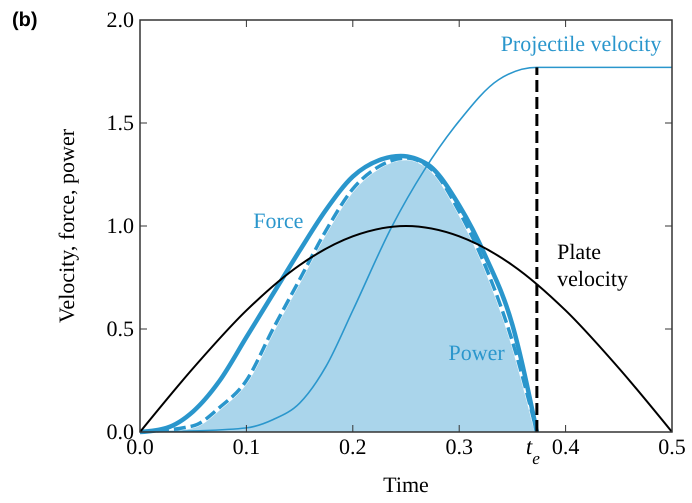 Image resolution: width=692 pixels, height=503 pixels. What do you see at coordinates (566, 446) in the screenshot?
I see `x-tick-label: 0.4` at bounding box center [566, 446].